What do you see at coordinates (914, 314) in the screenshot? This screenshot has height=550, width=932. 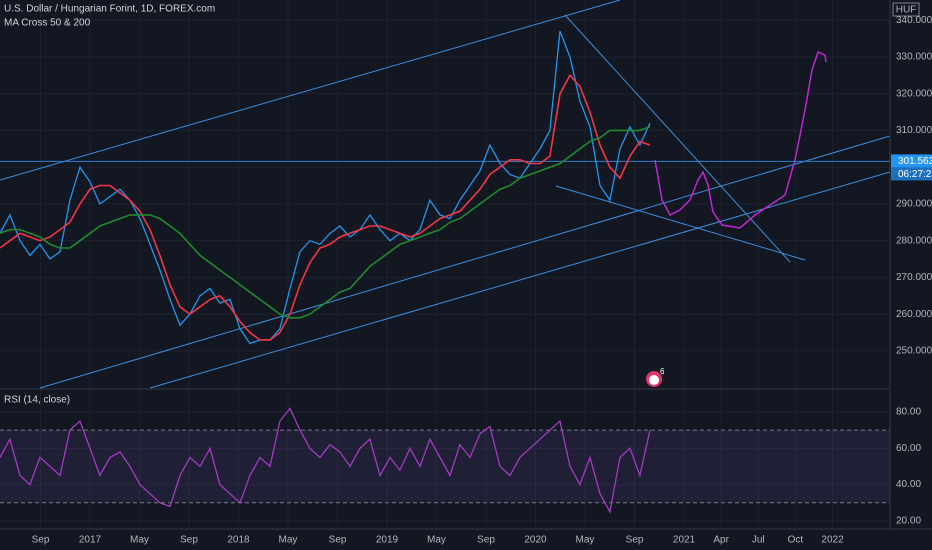 I see `y-tick-label: 260.000` at bounding box center [914, 314].